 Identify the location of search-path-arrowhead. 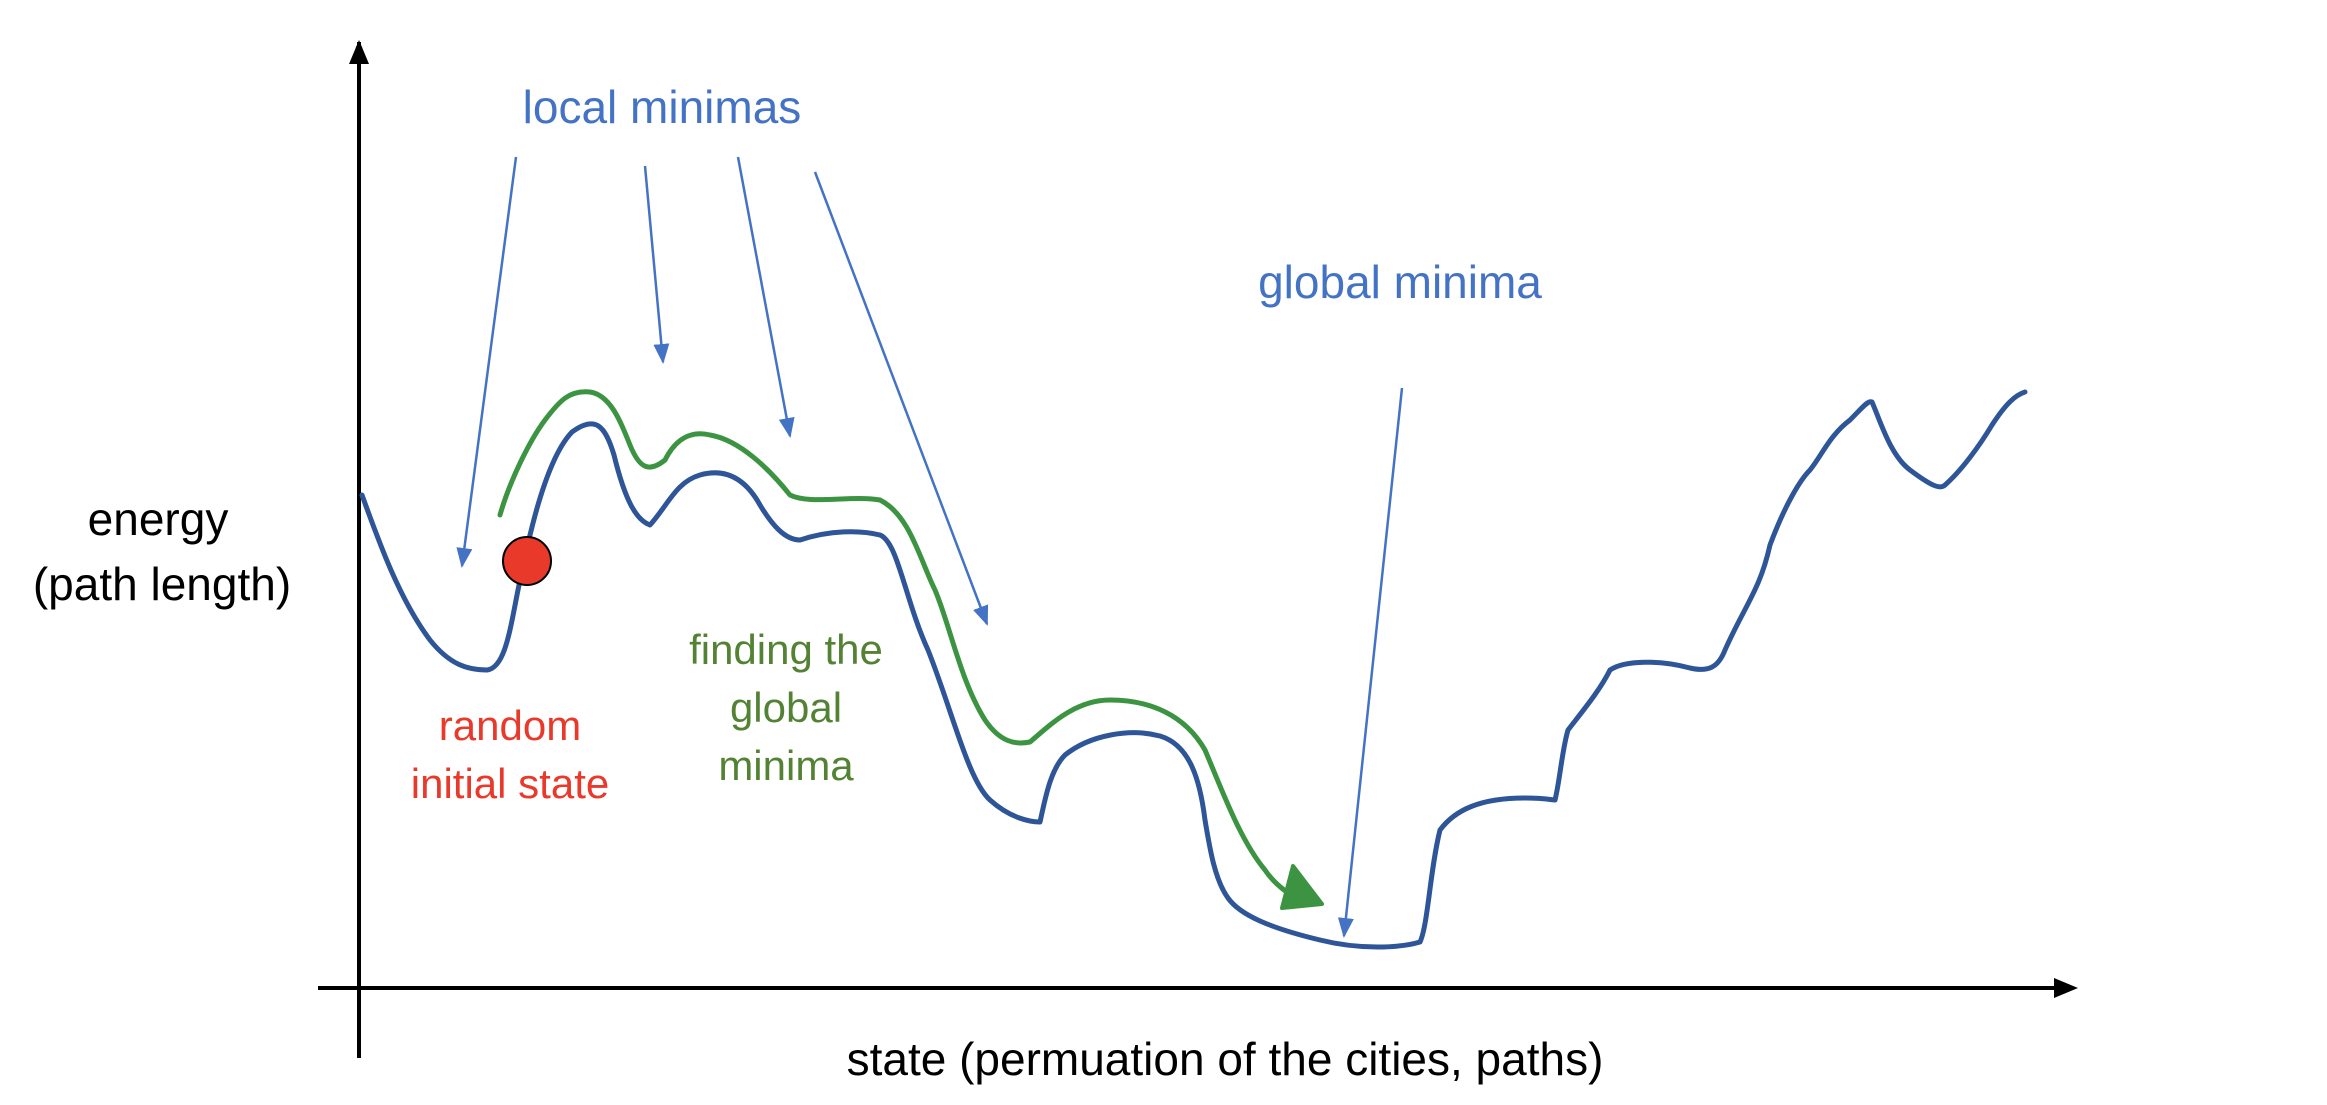
(1302, 887).